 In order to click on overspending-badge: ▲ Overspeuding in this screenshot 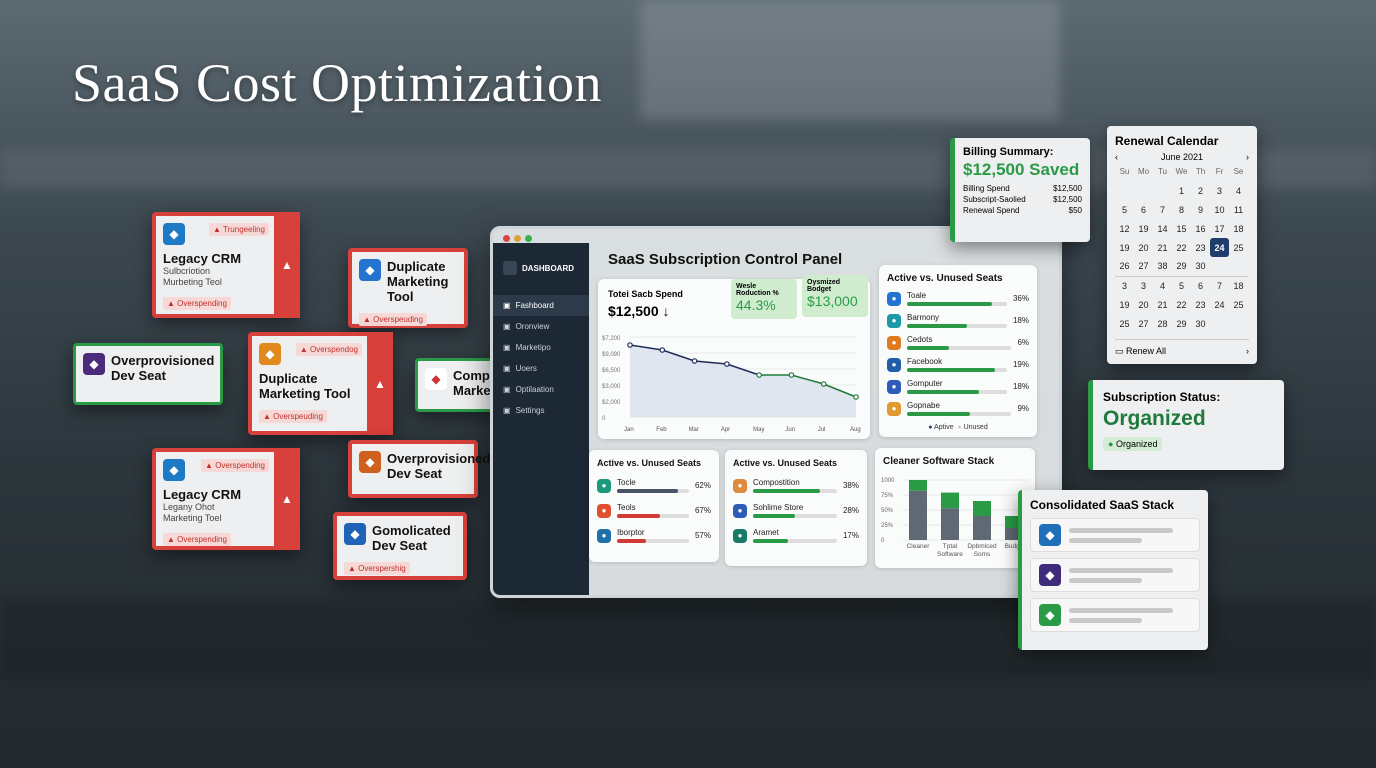, I will do `click(393, 319)`.